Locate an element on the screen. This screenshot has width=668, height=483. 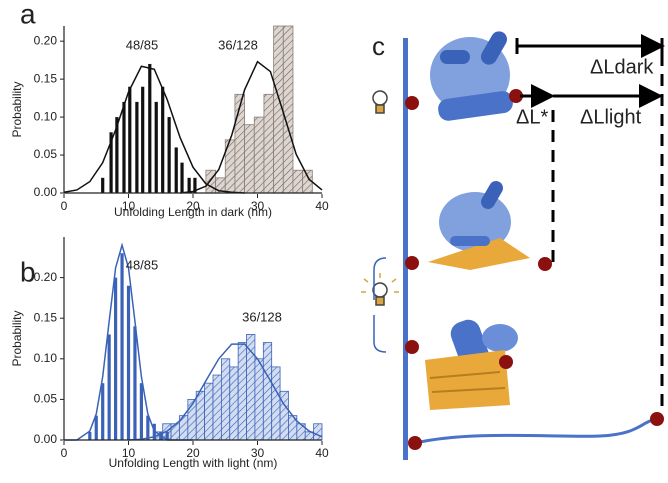
chain is located at coordinates (536, 431).